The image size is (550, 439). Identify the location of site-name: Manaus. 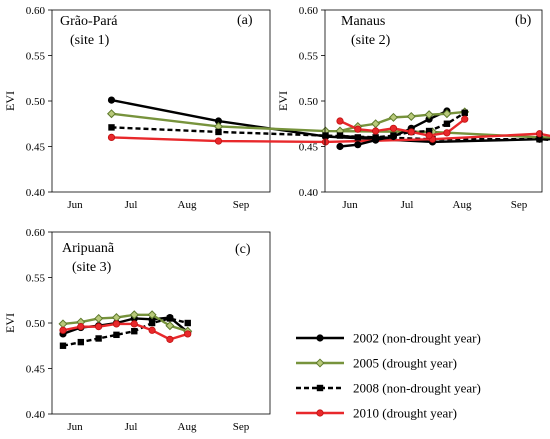
(363, 21).